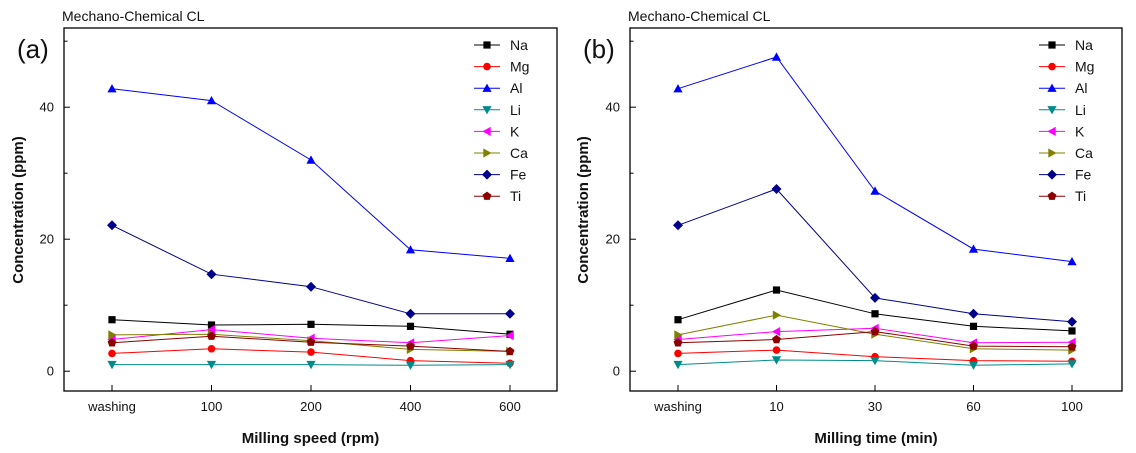 The height and width of the screenshot is (453, 1136). Describe the element at coordinates (501, 153) in the screenshot. I see `legend-entry: Ca` at that location.